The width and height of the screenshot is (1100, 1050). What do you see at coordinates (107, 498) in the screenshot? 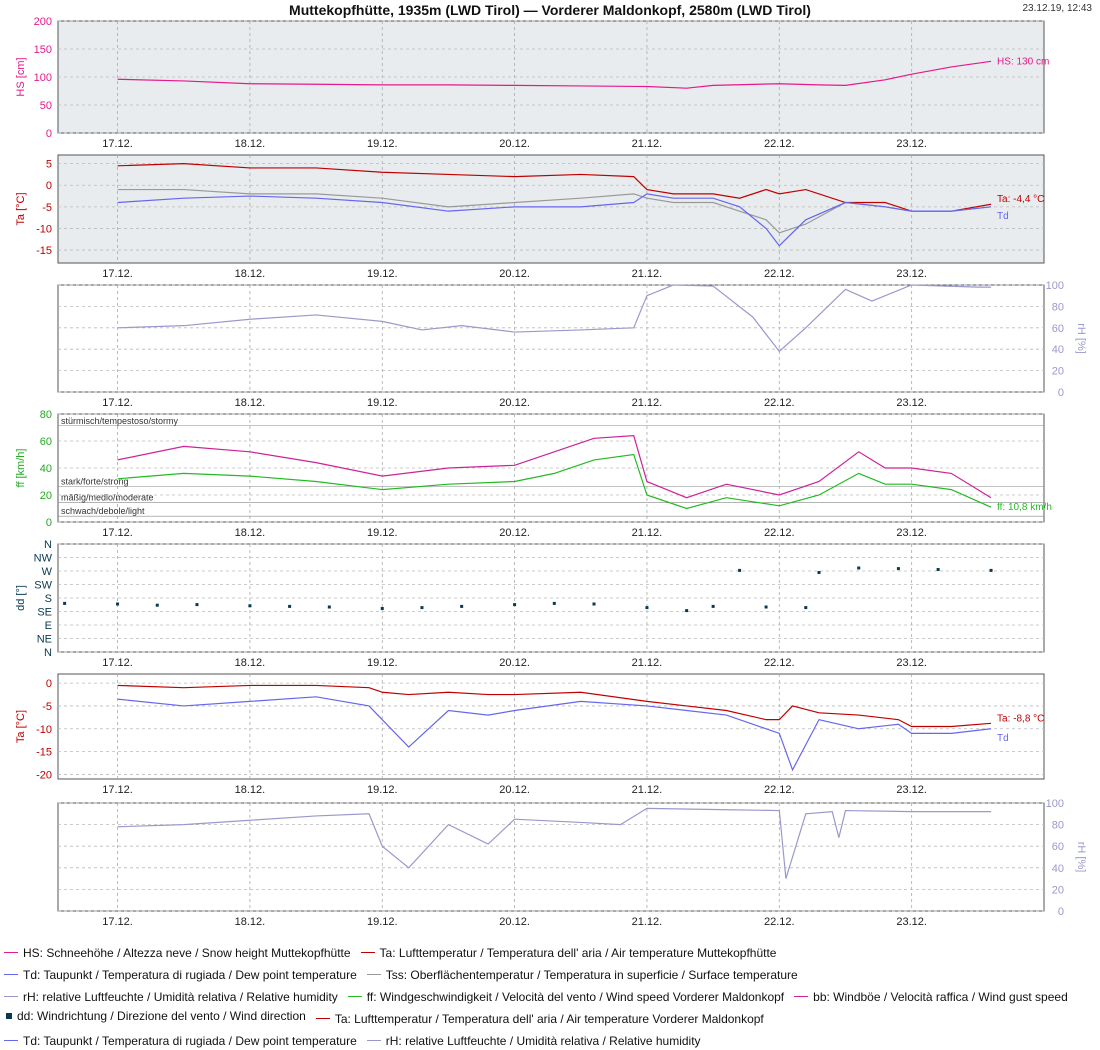
I see `wind-class-label: mäßig/medio/moderate` at bounding box center [107, 498].